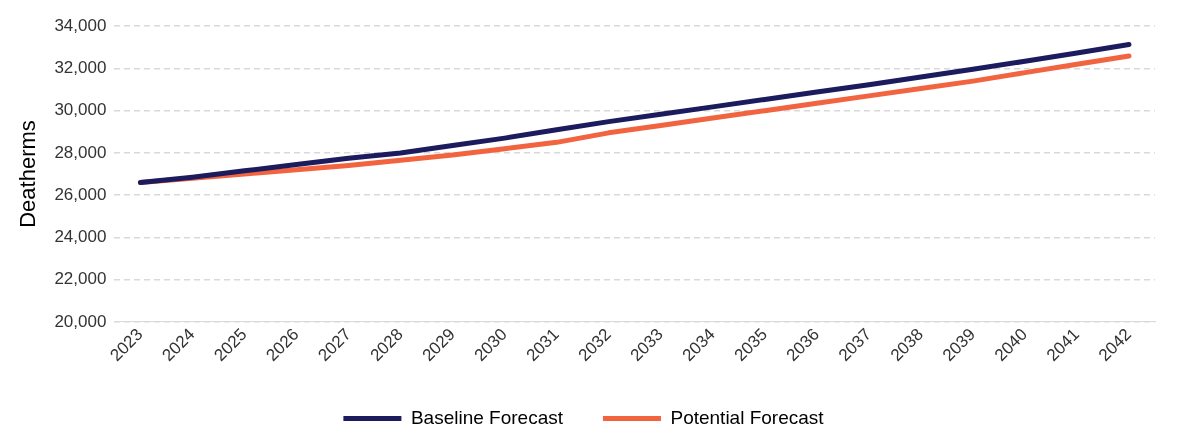  What do you see at coordinates (80, 237) in the screenshot?
I see `y-tick-label: 24,000` at bounding box center [80, 237].